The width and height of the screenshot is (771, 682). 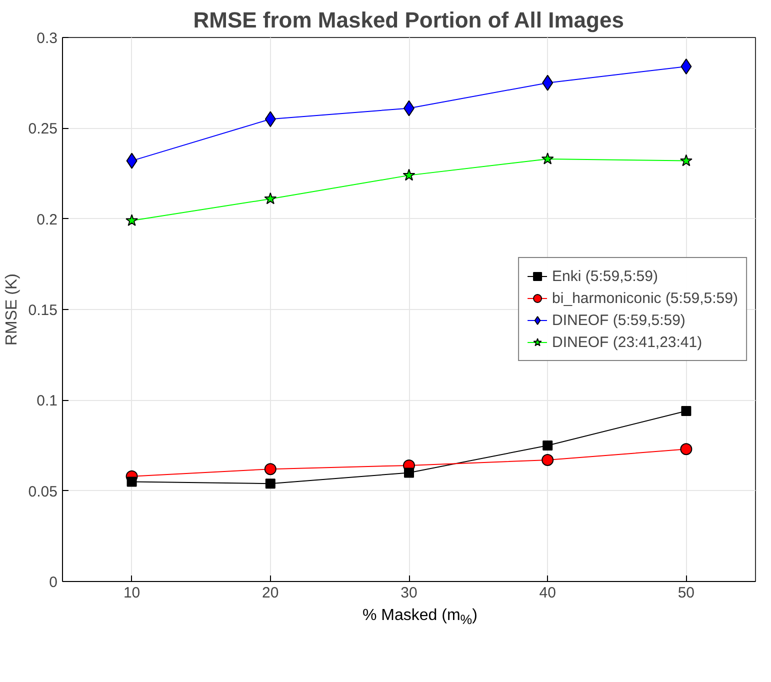 I want to click on y-axis-title: RMSE (K), so click(x=11, y=310).